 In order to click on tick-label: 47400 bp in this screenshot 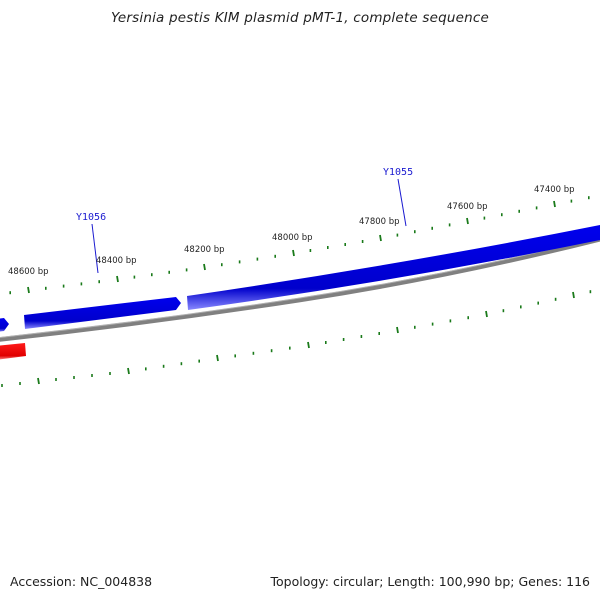, I will do `click(554, 190)`.